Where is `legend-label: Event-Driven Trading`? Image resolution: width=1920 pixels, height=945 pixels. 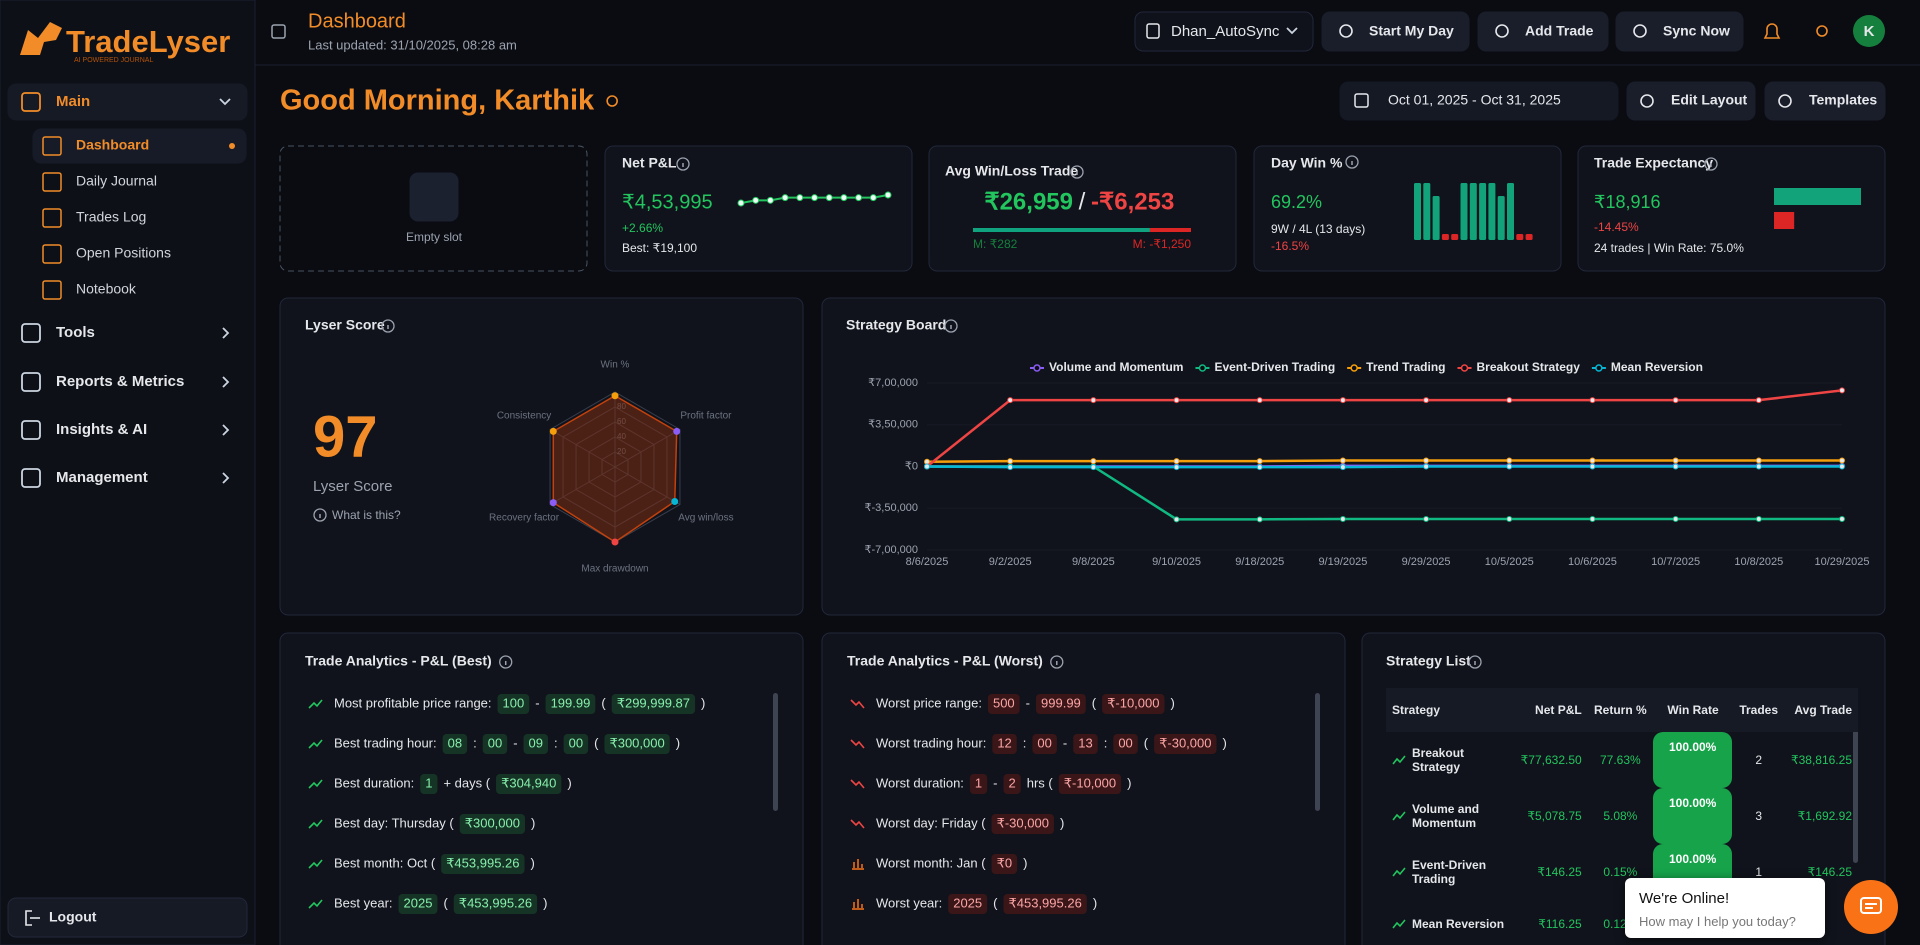 legend-label: Event-Driven Trading is located at coordinates (1274, 367).